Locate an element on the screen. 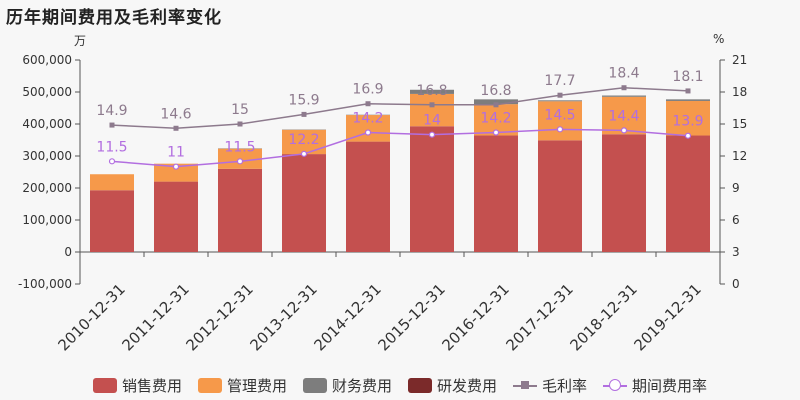  legend-item: 财务费用 is located at coordinates (347, 385).